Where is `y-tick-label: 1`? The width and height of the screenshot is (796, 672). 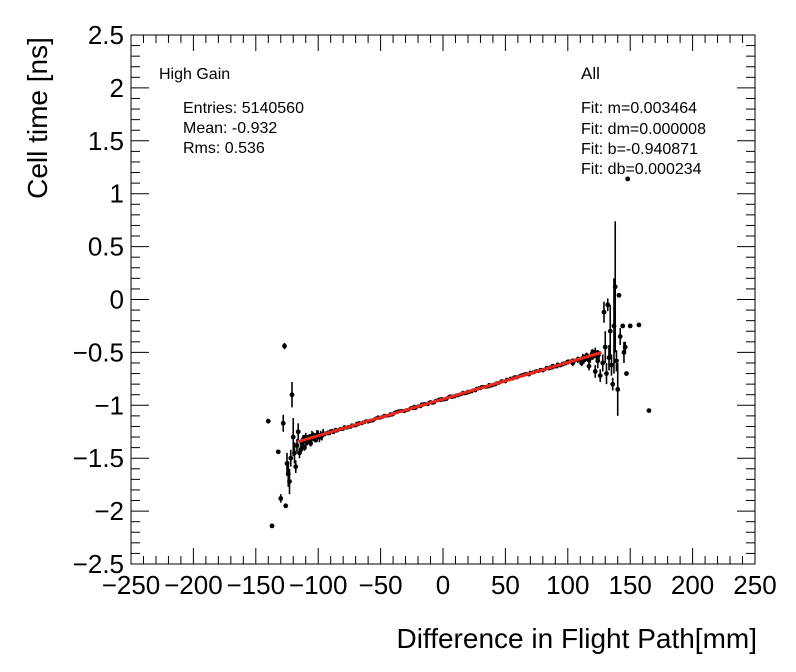 y-tick-label: 1 is located at coordinates (117, 194).